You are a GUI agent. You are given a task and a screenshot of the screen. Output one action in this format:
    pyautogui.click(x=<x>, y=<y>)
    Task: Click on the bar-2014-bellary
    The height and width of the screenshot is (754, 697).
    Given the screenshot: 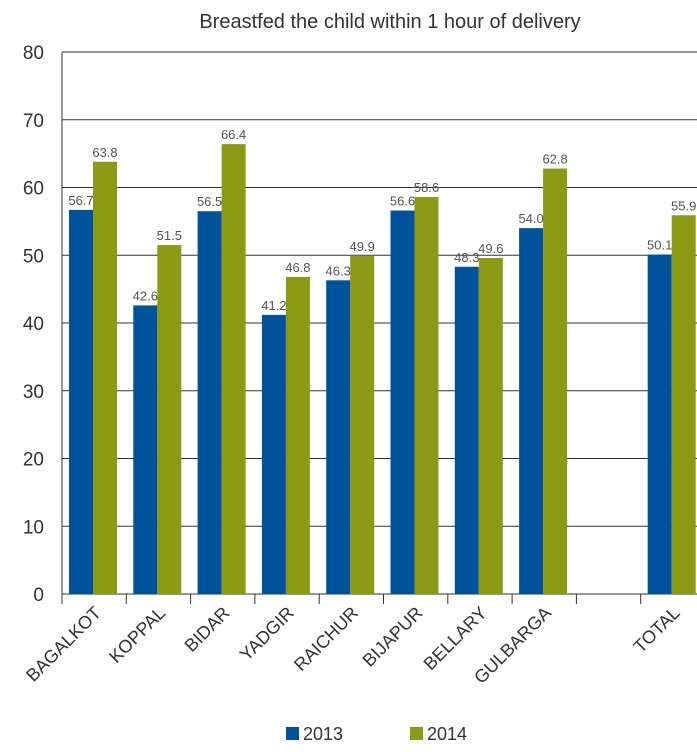 What is the action you would take?
    pyautogui.click(x=490, y=425)
    